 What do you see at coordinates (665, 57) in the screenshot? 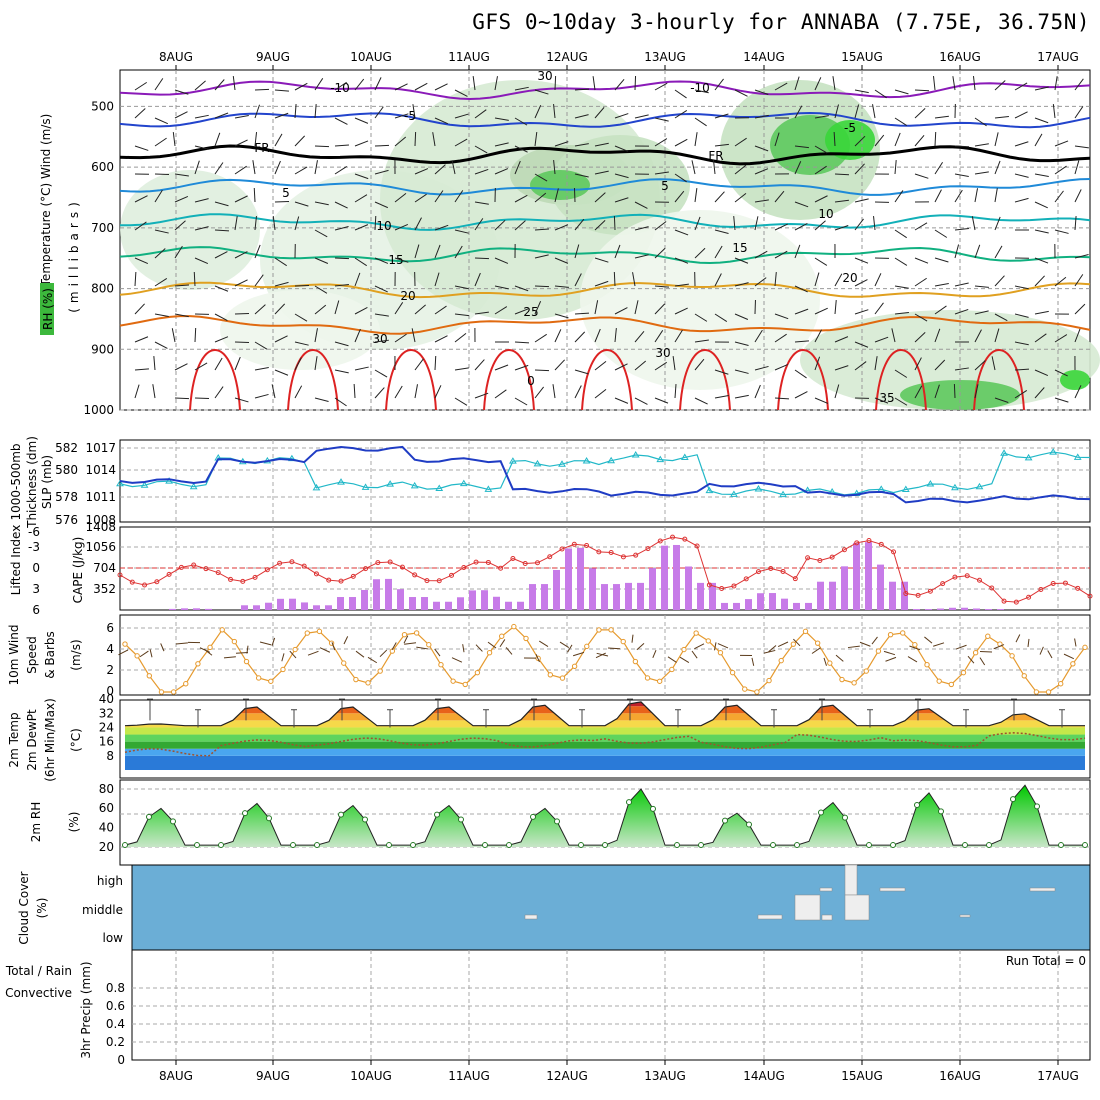
I see `day-label-top: 13AUG` at bounding box center [665, 57].